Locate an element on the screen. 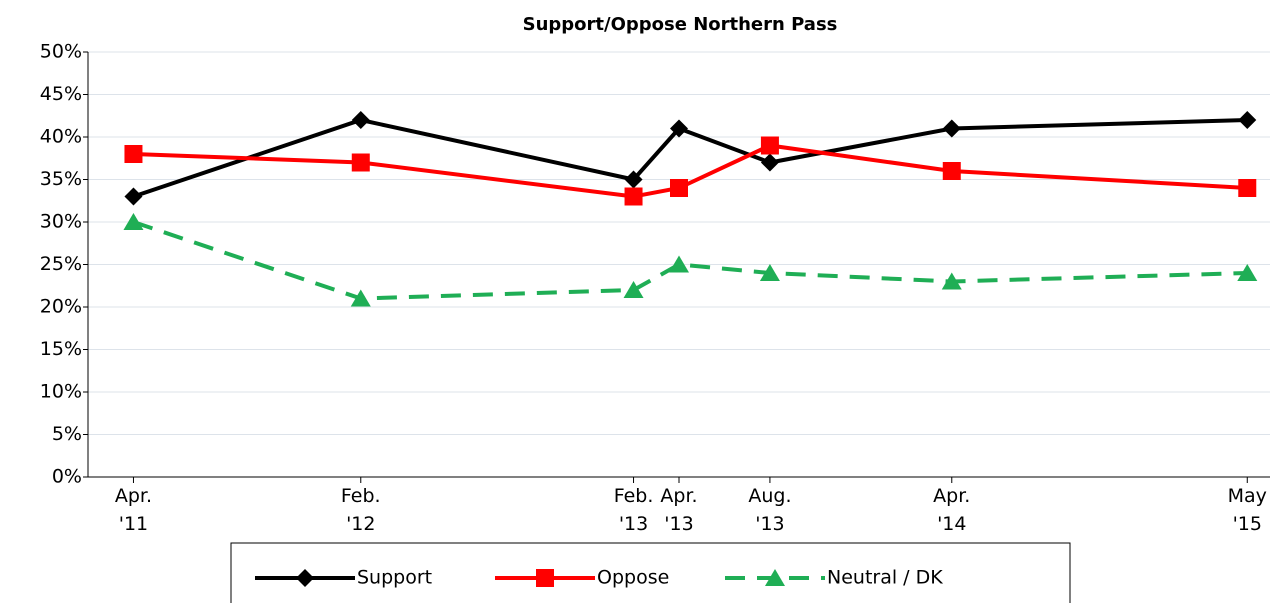 This screenshot has width=1275, height=603. chart-title: Support/Oppose Northern Pass is located at coordinates (680, 24).